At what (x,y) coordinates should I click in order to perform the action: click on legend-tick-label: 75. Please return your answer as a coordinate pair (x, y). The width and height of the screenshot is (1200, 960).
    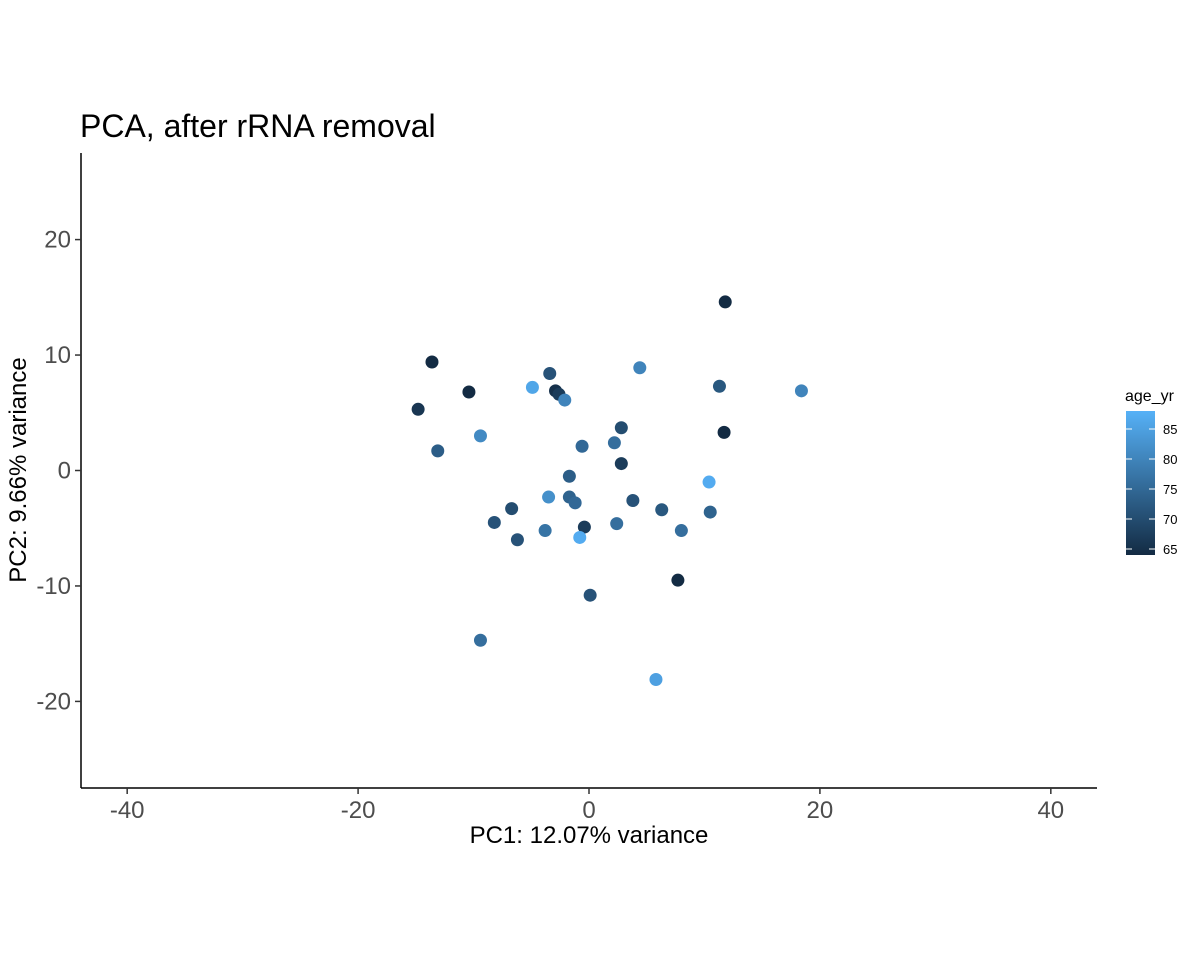
    Looking at the image, I should click on (1170, 489).